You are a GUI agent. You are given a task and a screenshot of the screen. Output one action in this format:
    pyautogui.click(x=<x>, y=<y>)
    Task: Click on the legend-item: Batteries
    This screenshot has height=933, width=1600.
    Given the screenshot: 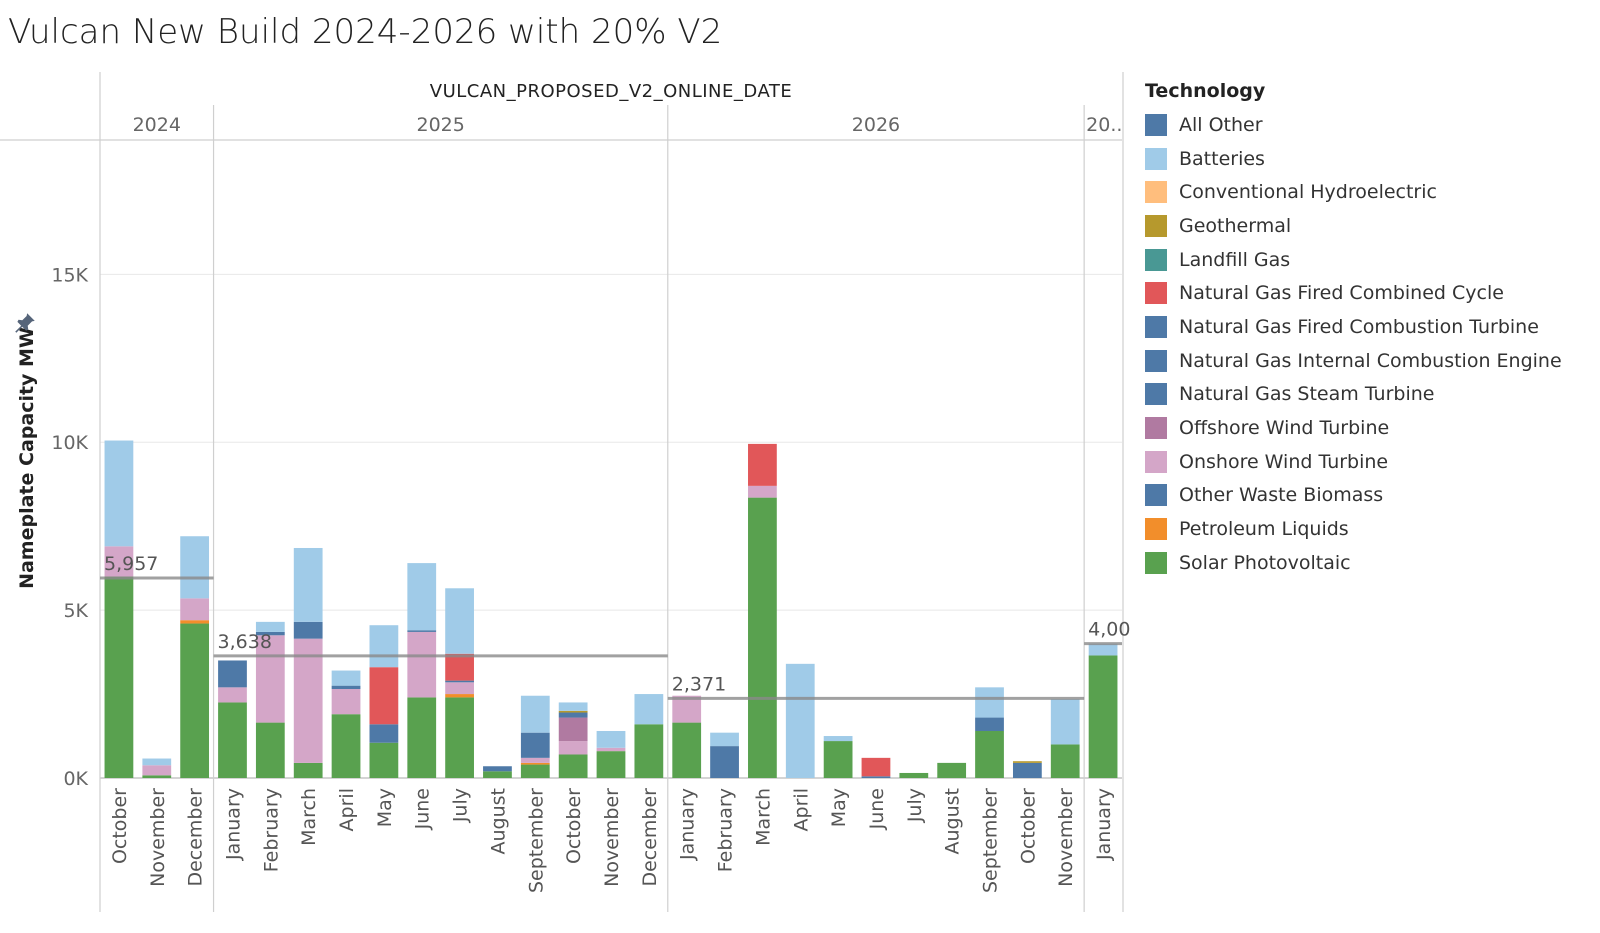 What is the action you would take?
    pyautogui.click(x=1370, y=159)
    